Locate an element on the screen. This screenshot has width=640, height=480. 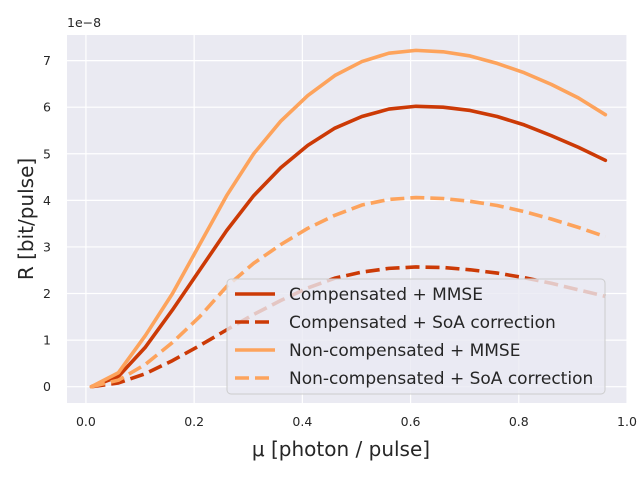
legend-label: Compensated + SoA correction is located at coordinates (422, 323).